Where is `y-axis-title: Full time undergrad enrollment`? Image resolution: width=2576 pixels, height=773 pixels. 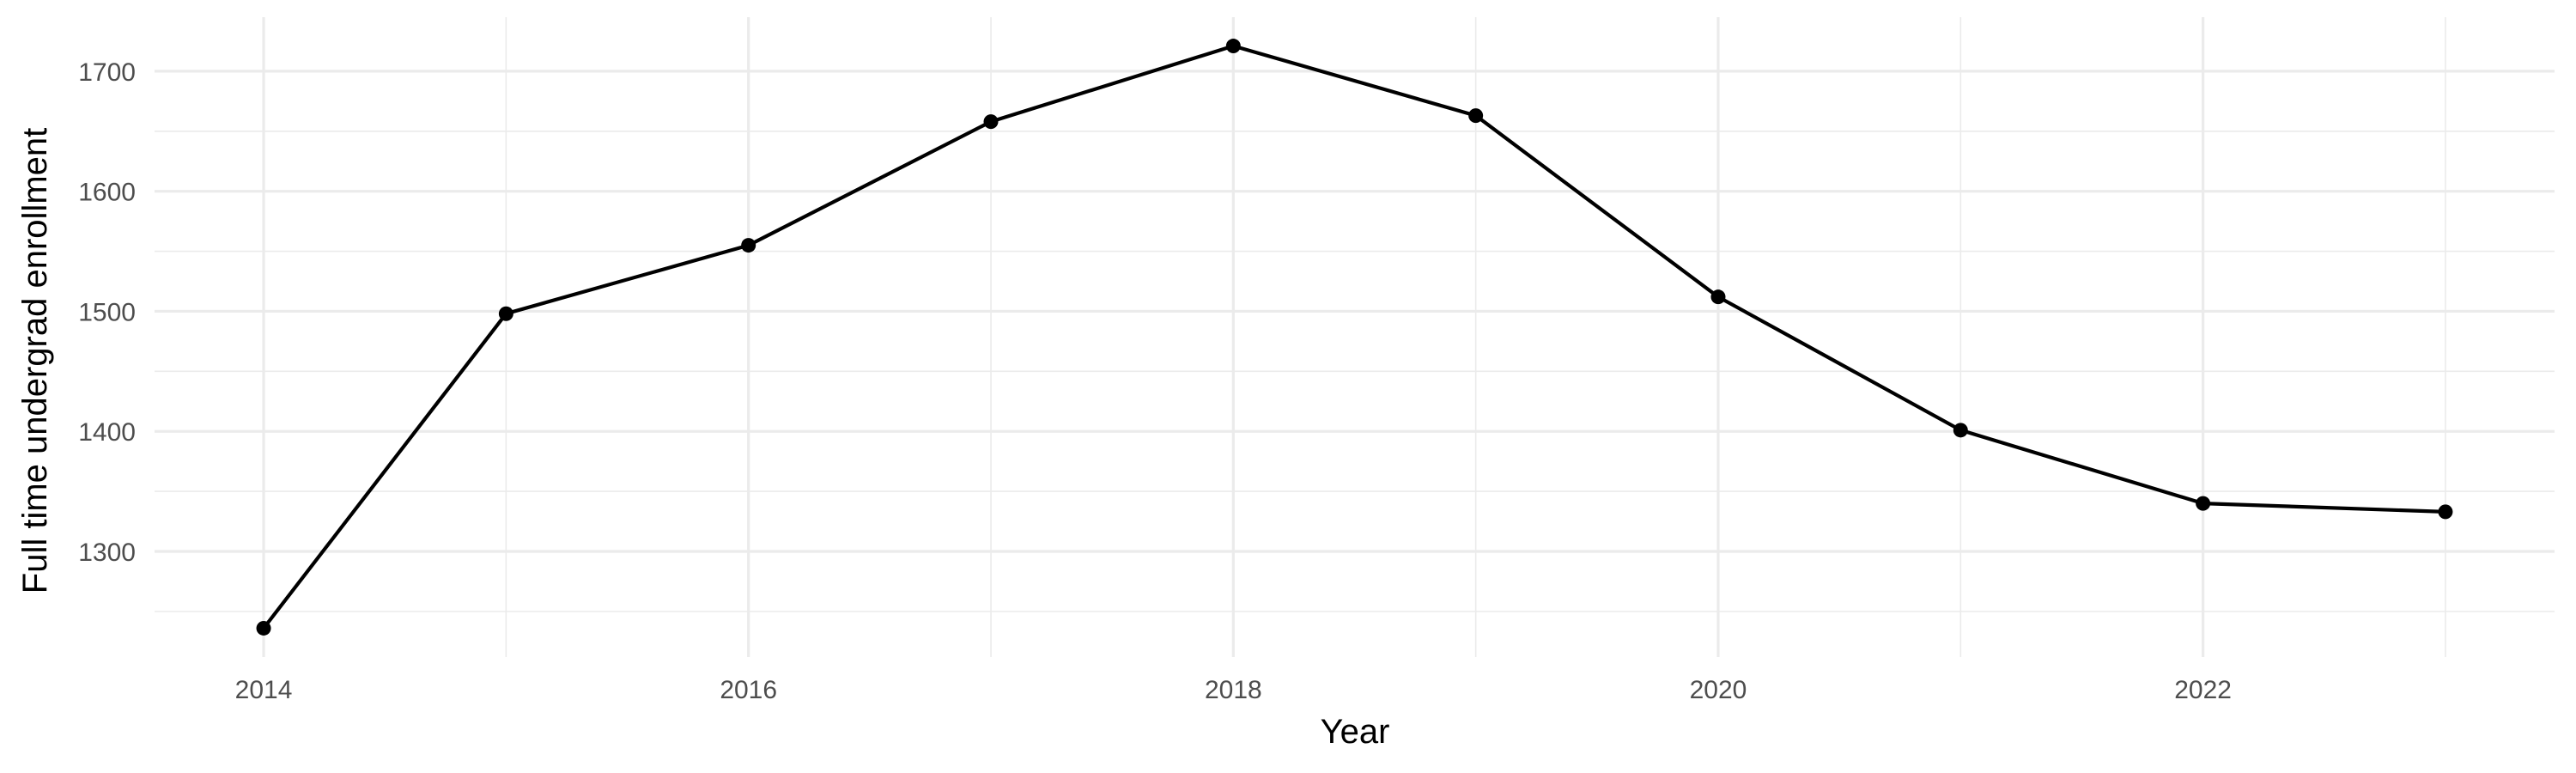 y-axis-title: Full time undergrad enrollment is located at coordinates (35, 360).